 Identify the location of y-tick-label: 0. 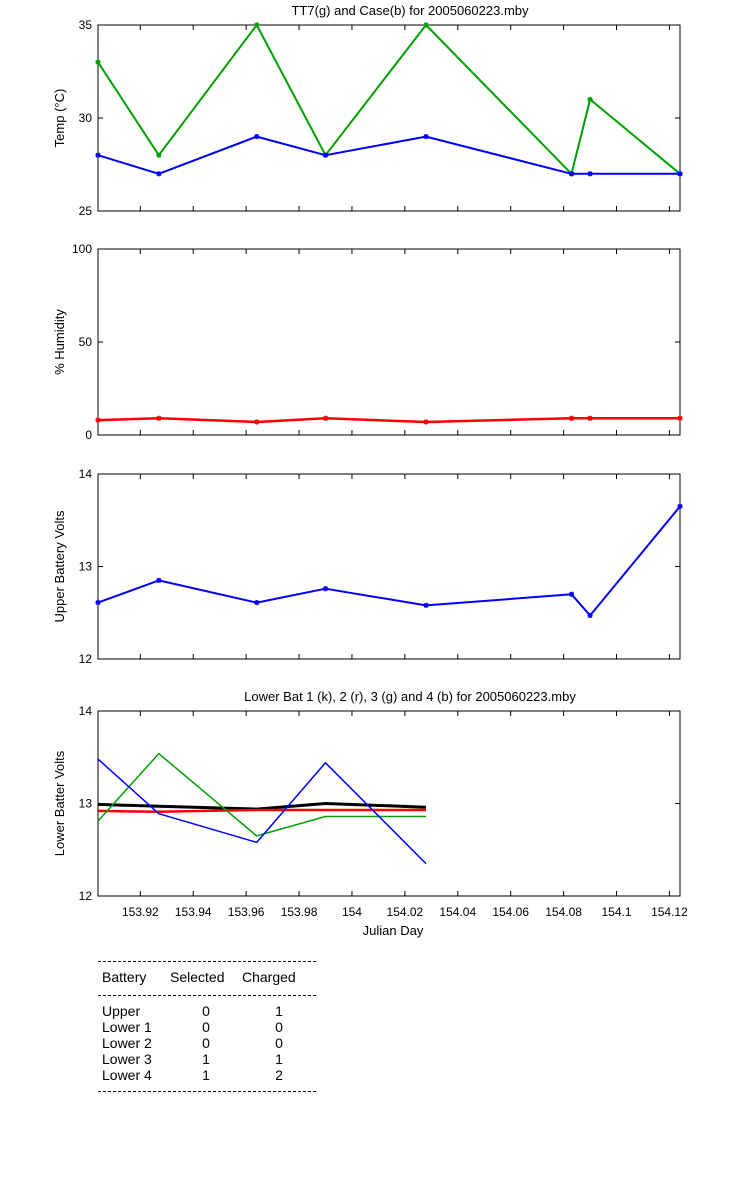
(88, 435).